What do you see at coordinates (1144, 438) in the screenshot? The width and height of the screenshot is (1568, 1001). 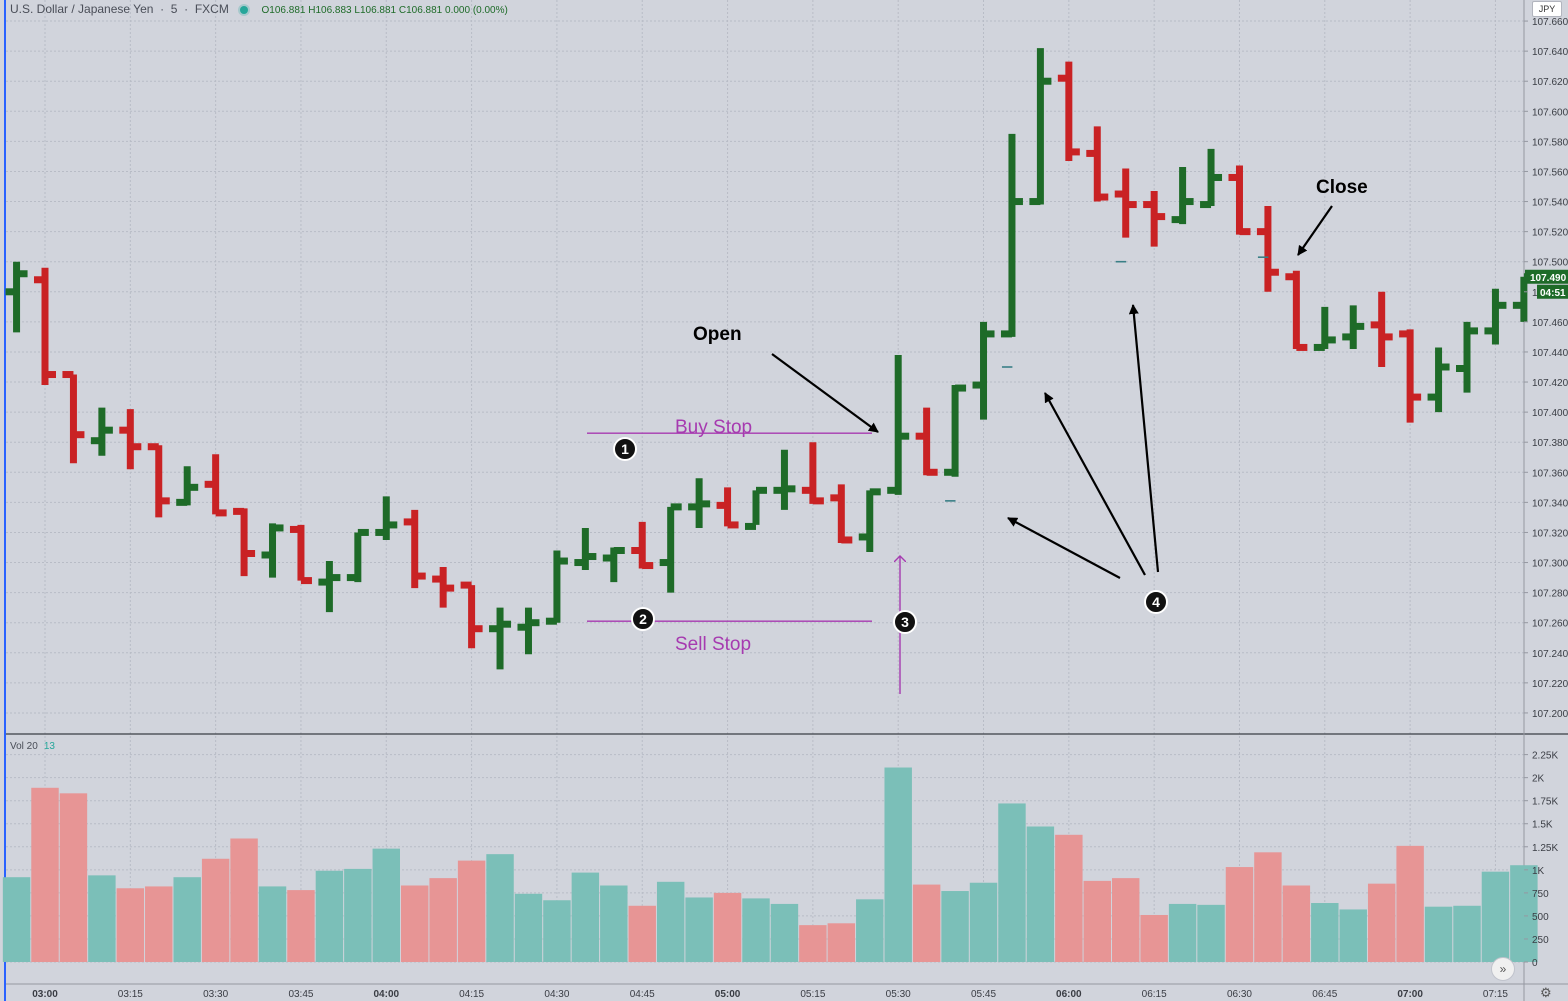 I see `marker4-arrow-c` at bounding box center [1144, 438].